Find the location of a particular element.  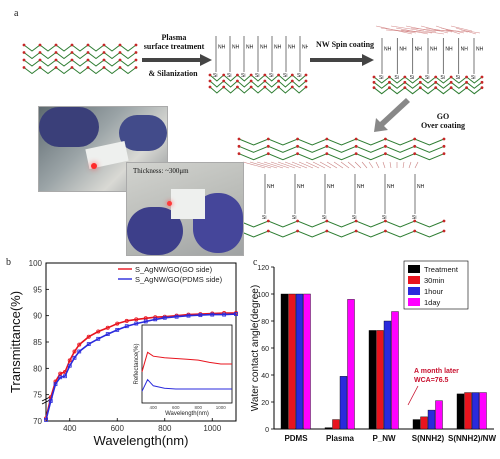

category-label: S(NNH2) is located at coordinates (428, 438).